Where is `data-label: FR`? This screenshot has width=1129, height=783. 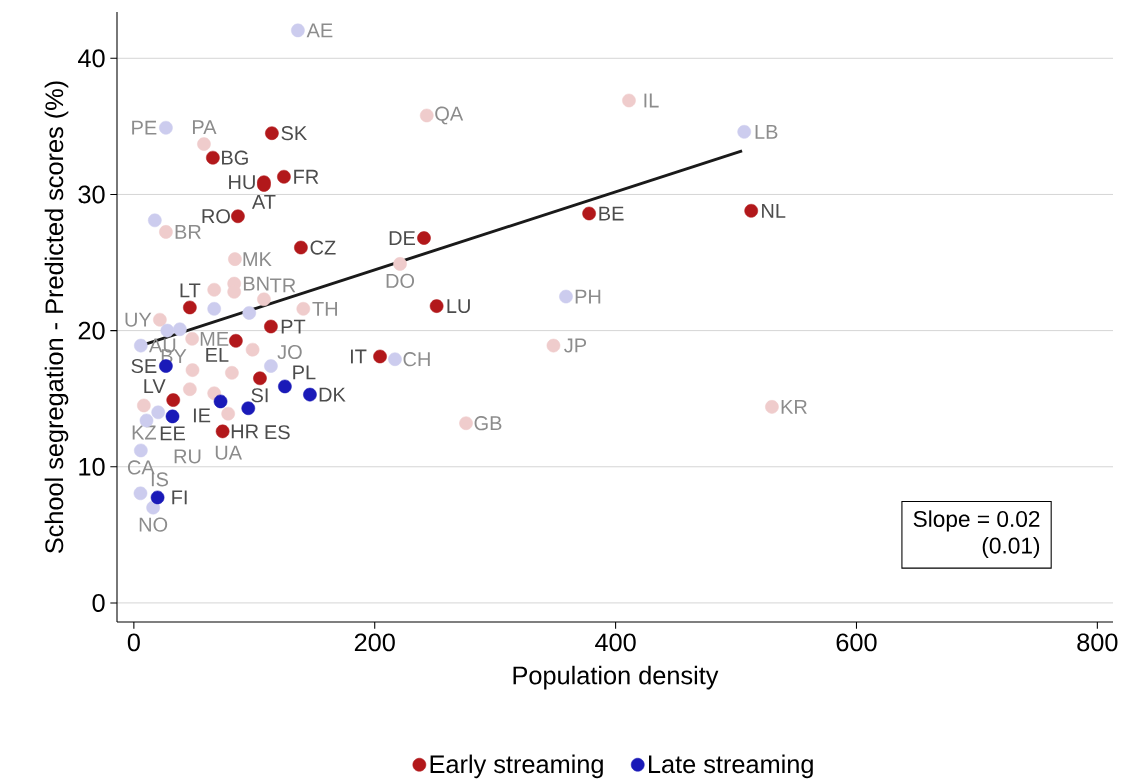 data-label: FR is located at coordinates (306, 176).